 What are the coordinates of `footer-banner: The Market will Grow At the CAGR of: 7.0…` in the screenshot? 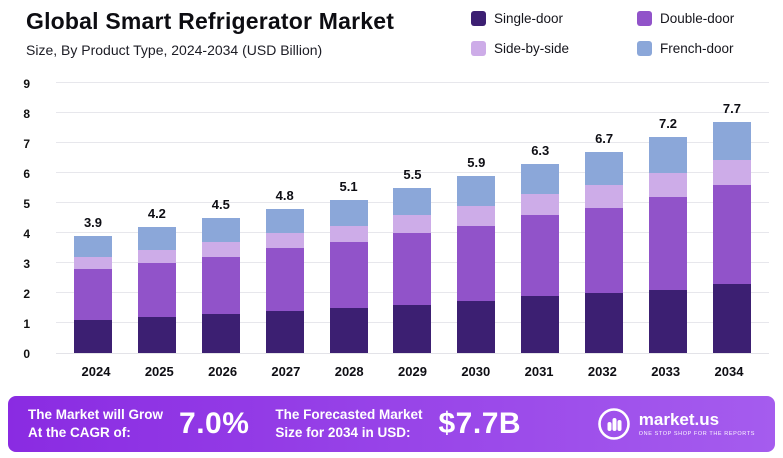 It's located at (391, 424).